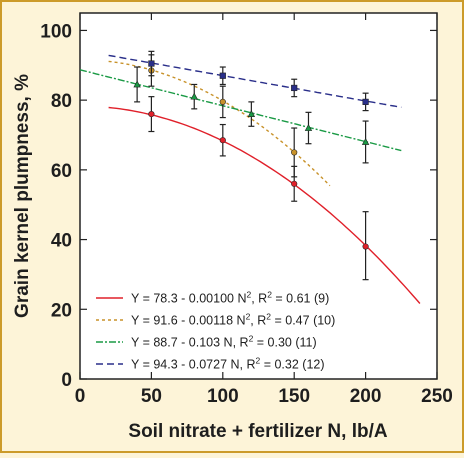 This screenshot has width=464, height=458. What do you see at coordinates (22, 196) in the screenshot?
I see `y-axis-title: Grain kernel plumpness, %` at bounding box center [22, 196].